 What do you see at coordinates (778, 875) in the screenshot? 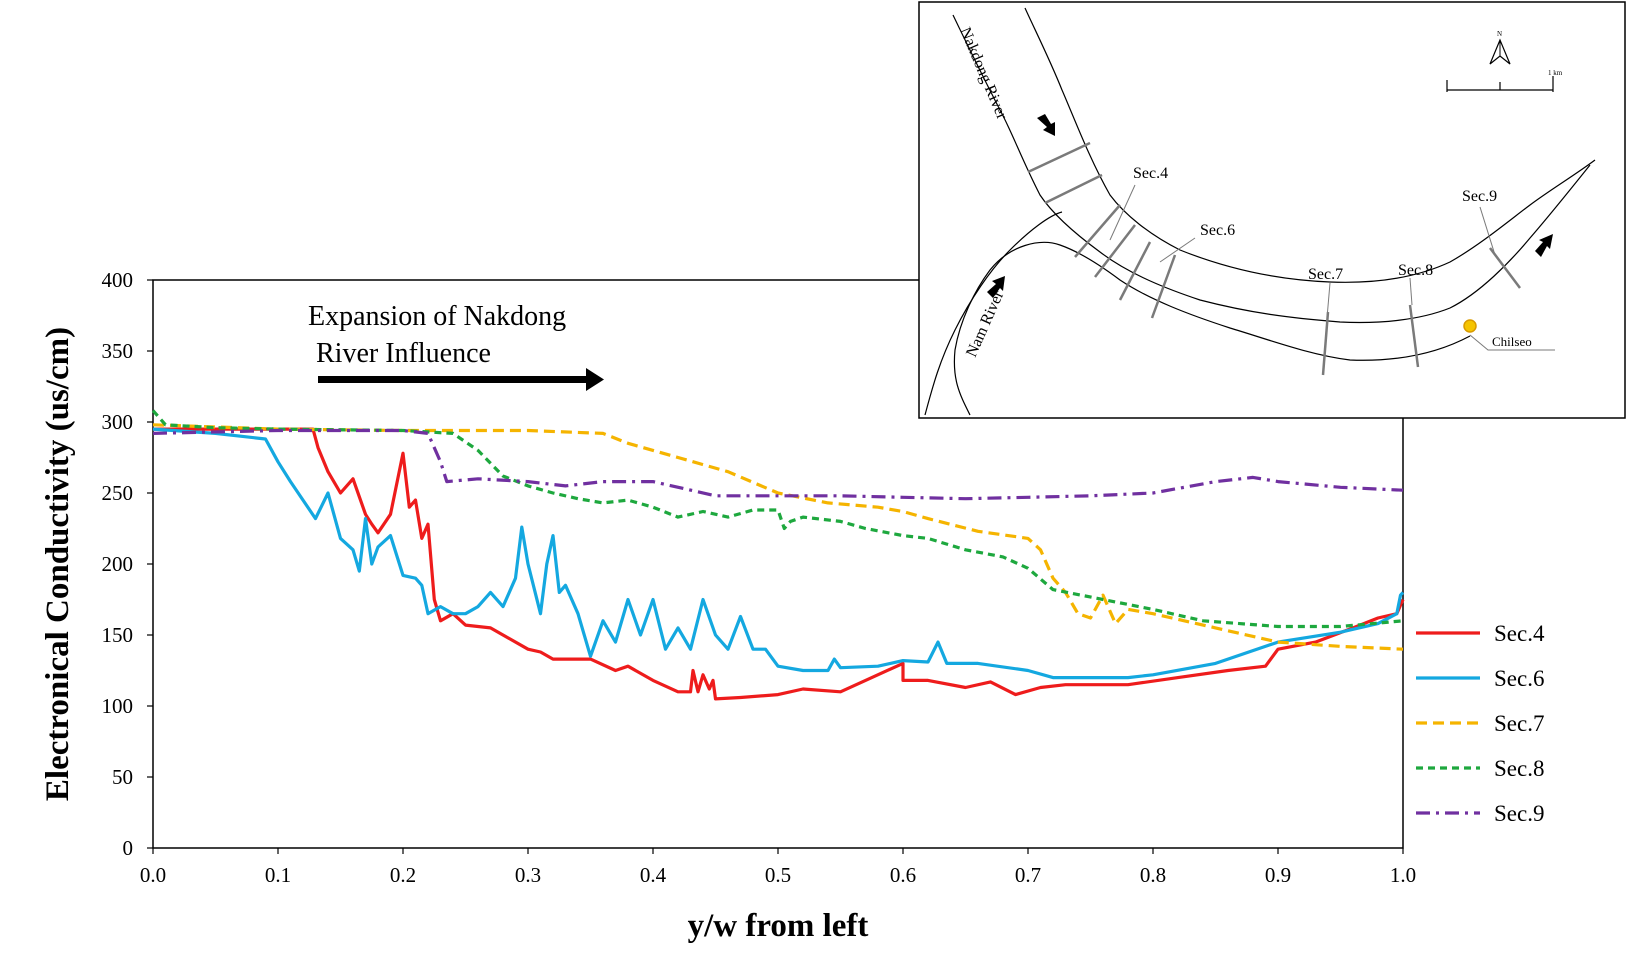
I see `x-tick-label: 0.5` at bounding box center [778, 875].